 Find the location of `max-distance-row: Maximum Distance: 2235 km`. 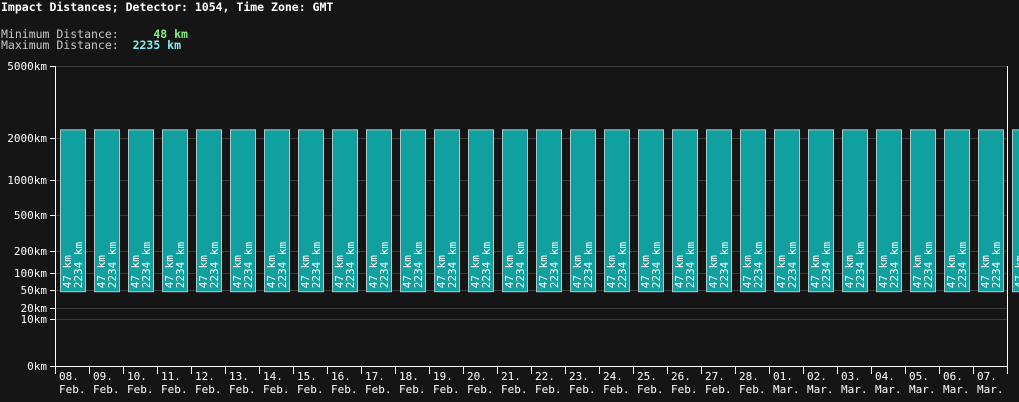

max-distance-row: Maximum Distance: 2235 km is located at coordinates (91, 45).